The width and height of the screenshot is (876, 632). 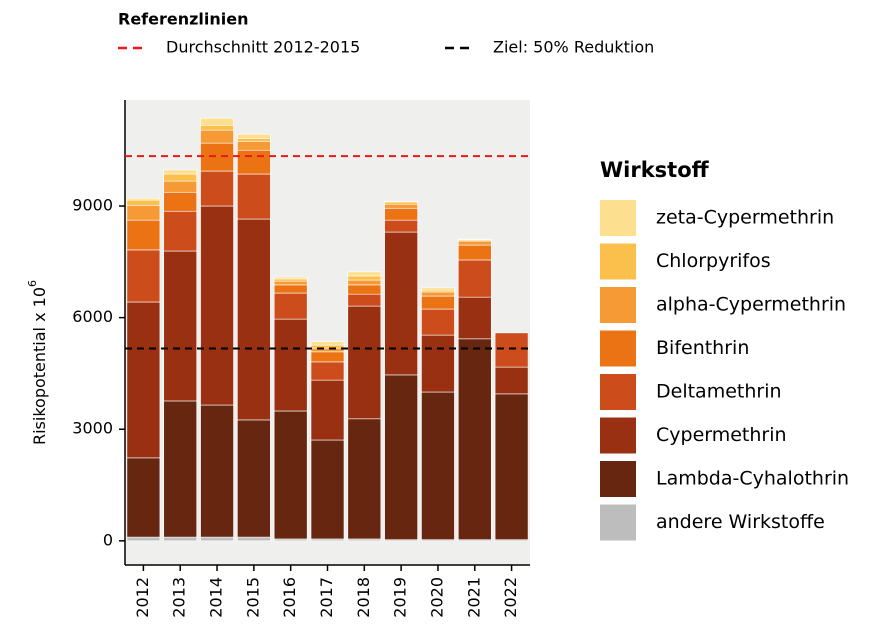 What do you see at coordinates (702, 348) in the screenshot?
I see `legend-label: Bifenthrin` at bounding box center [702, 348].